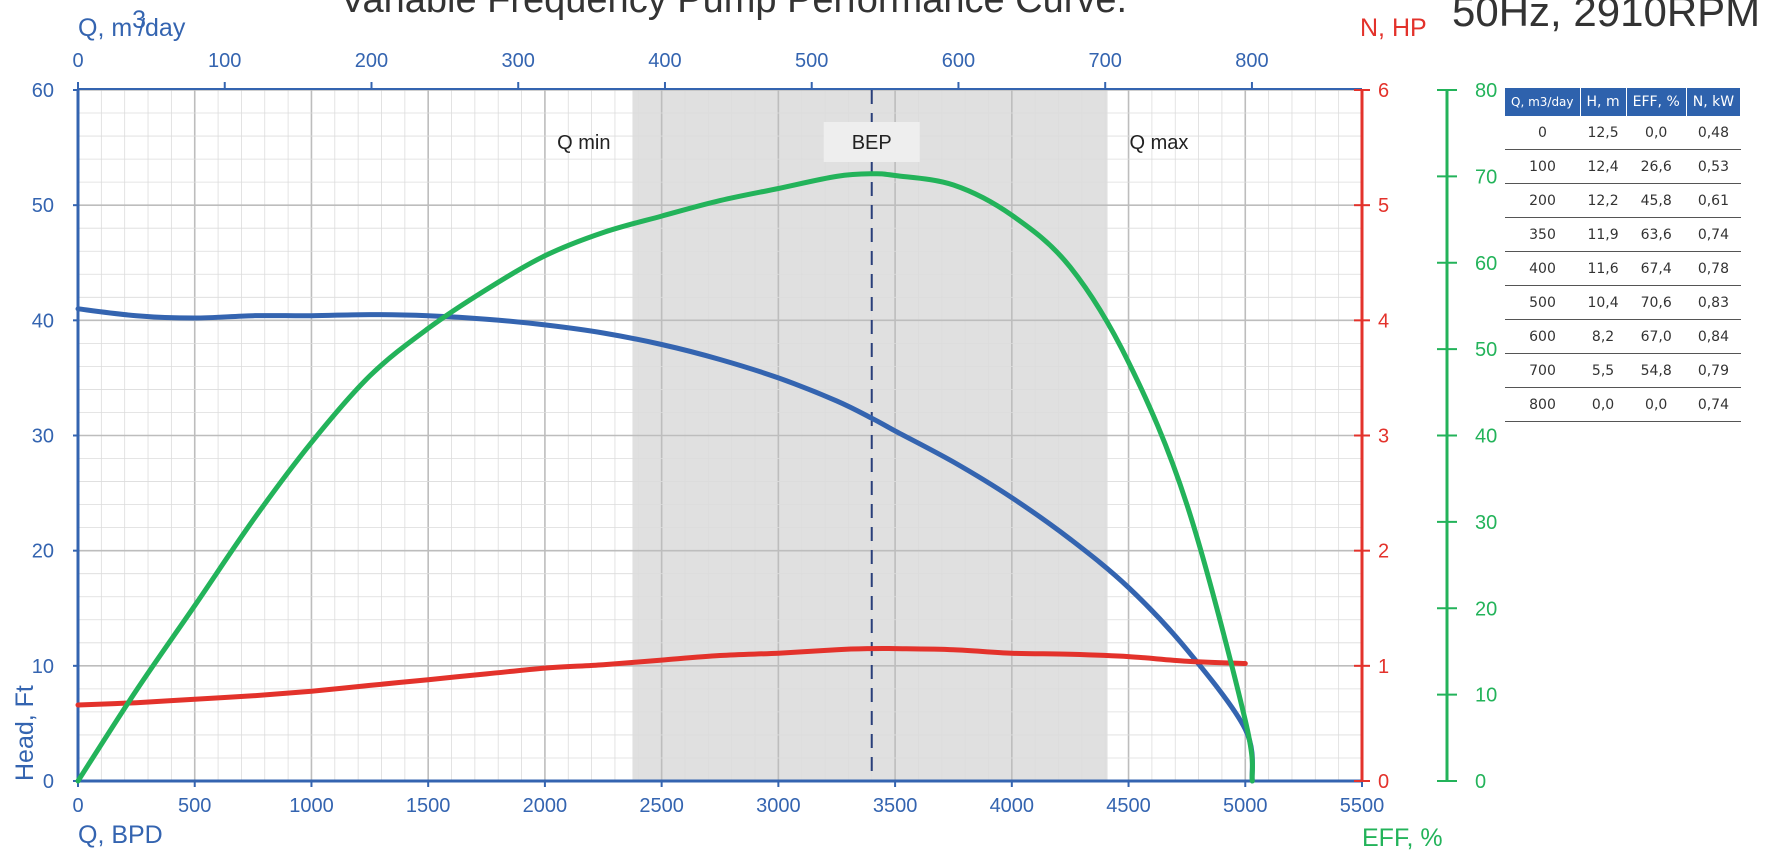  I want to click on q-max-label: Q max, so click(1159, 143).